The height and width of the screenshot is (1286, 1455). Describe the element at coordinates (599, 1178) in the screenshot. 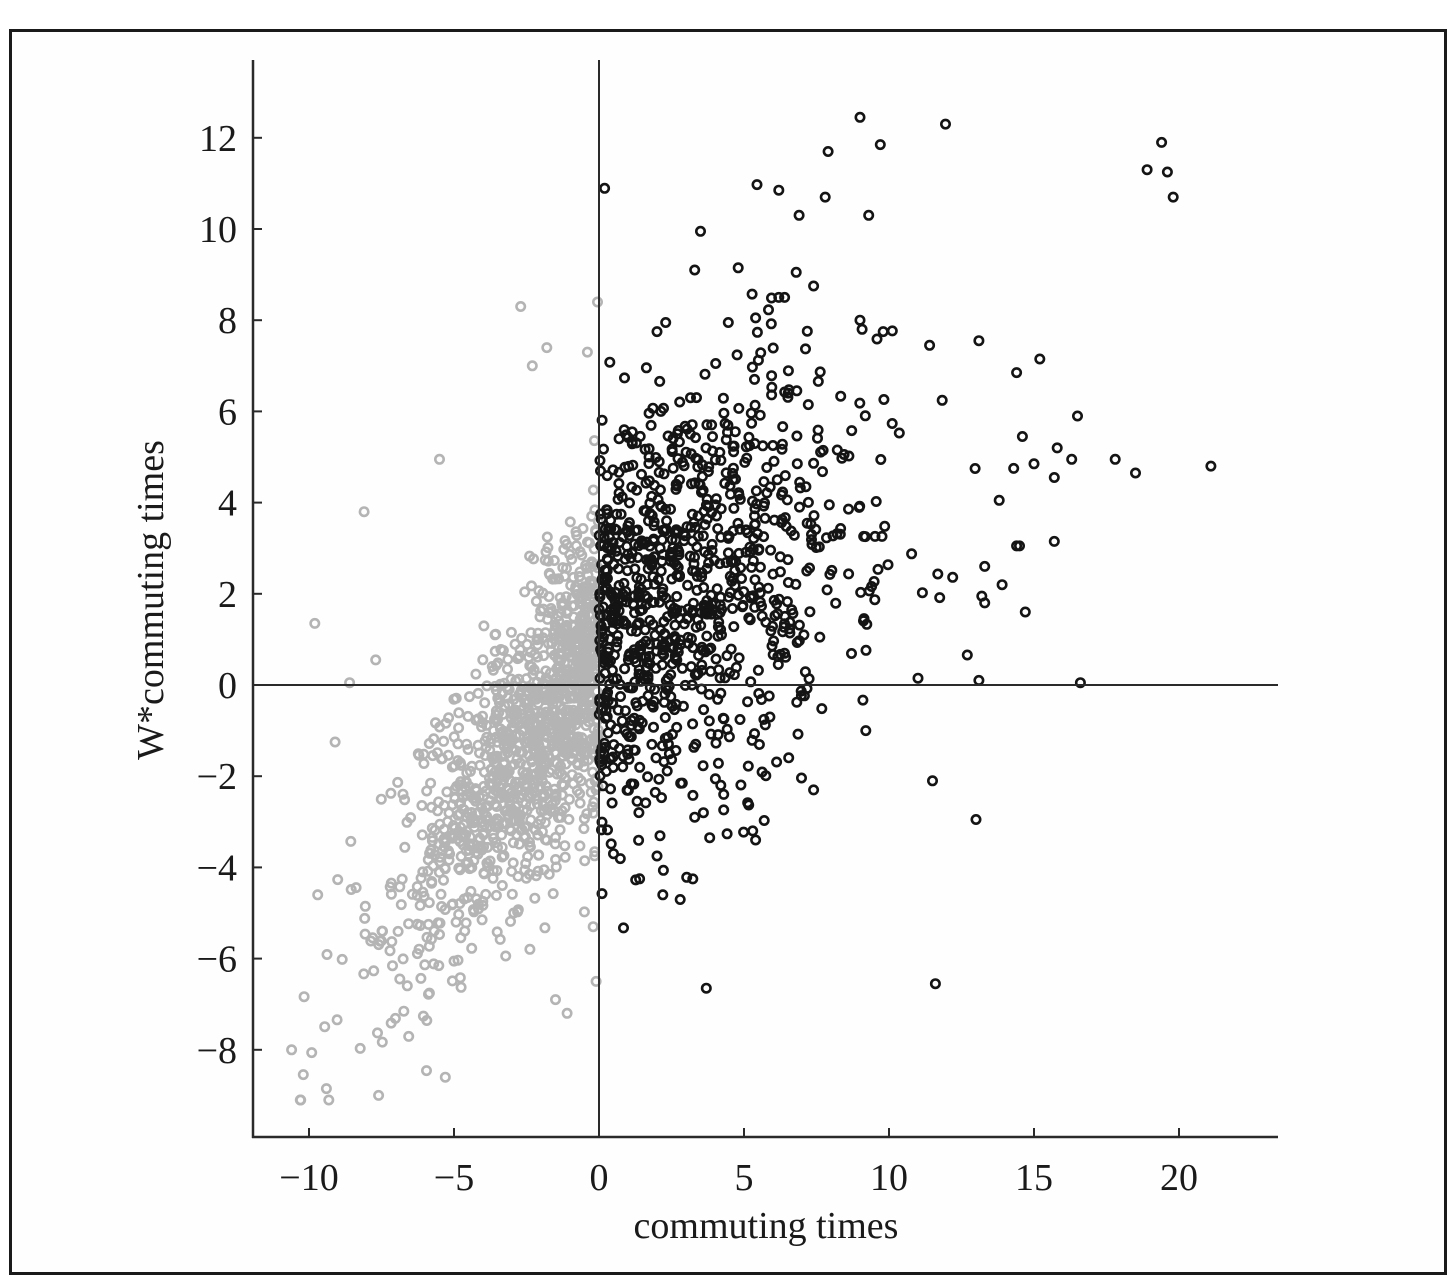

I see `x-tick-label: 0` at that location.